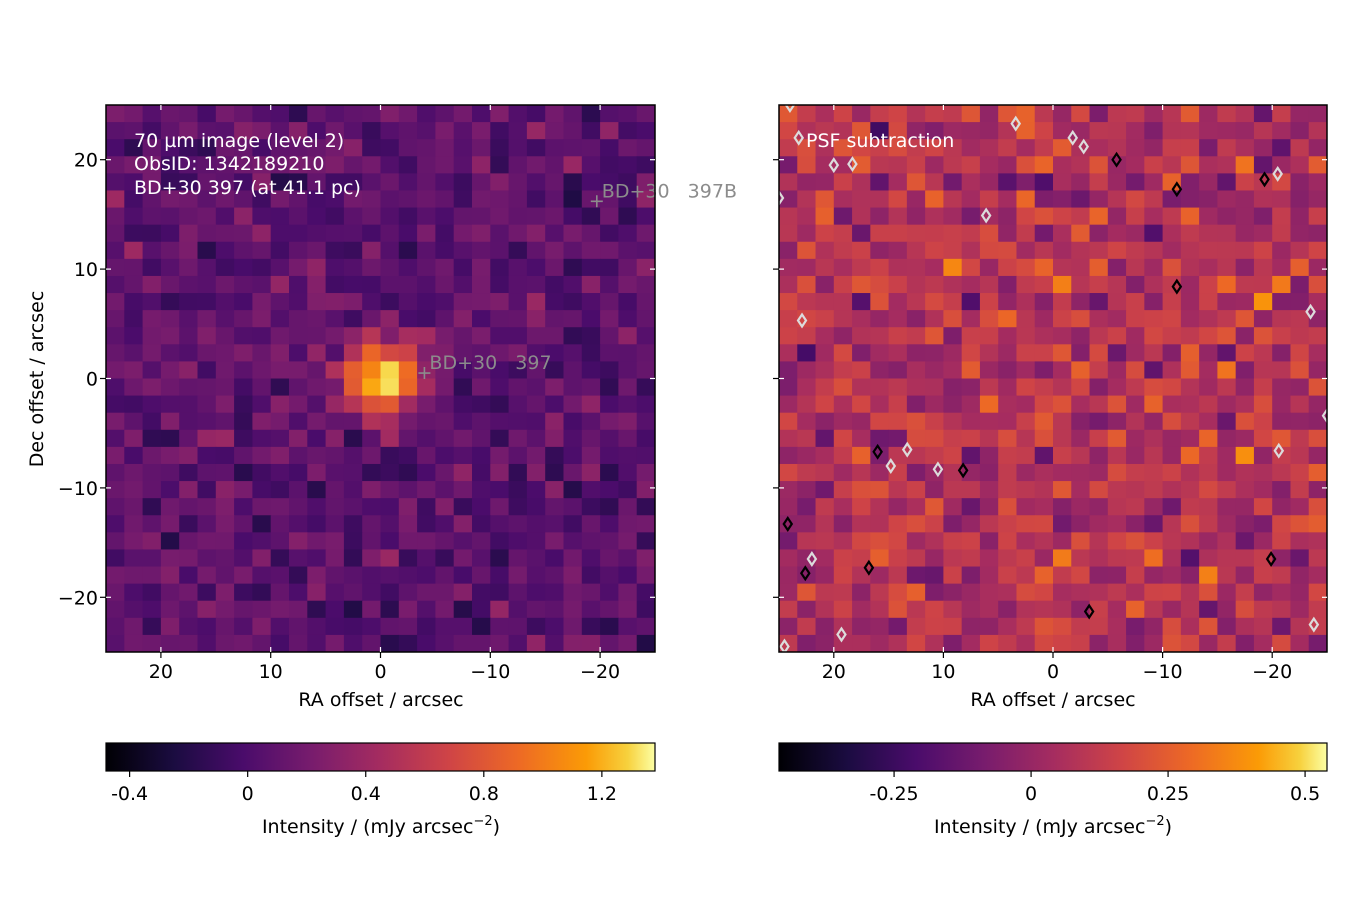  What do you see at coordinates (484, 794) in the screenshot?
I see `colorbar-tick-label: 0.8` at bounding box center [484, 794].